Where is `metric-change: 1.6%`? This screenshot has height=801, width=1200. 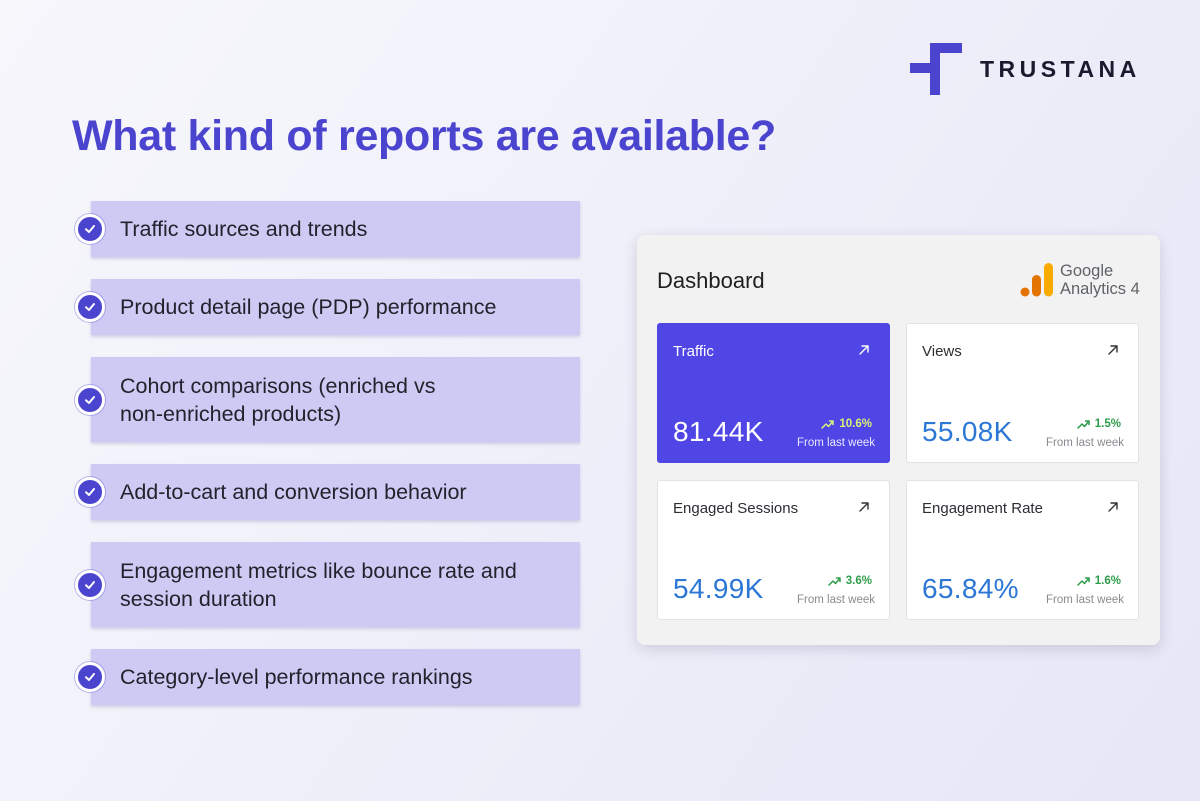 metric-change: 1.6% is located at coordinates (1099, 581).